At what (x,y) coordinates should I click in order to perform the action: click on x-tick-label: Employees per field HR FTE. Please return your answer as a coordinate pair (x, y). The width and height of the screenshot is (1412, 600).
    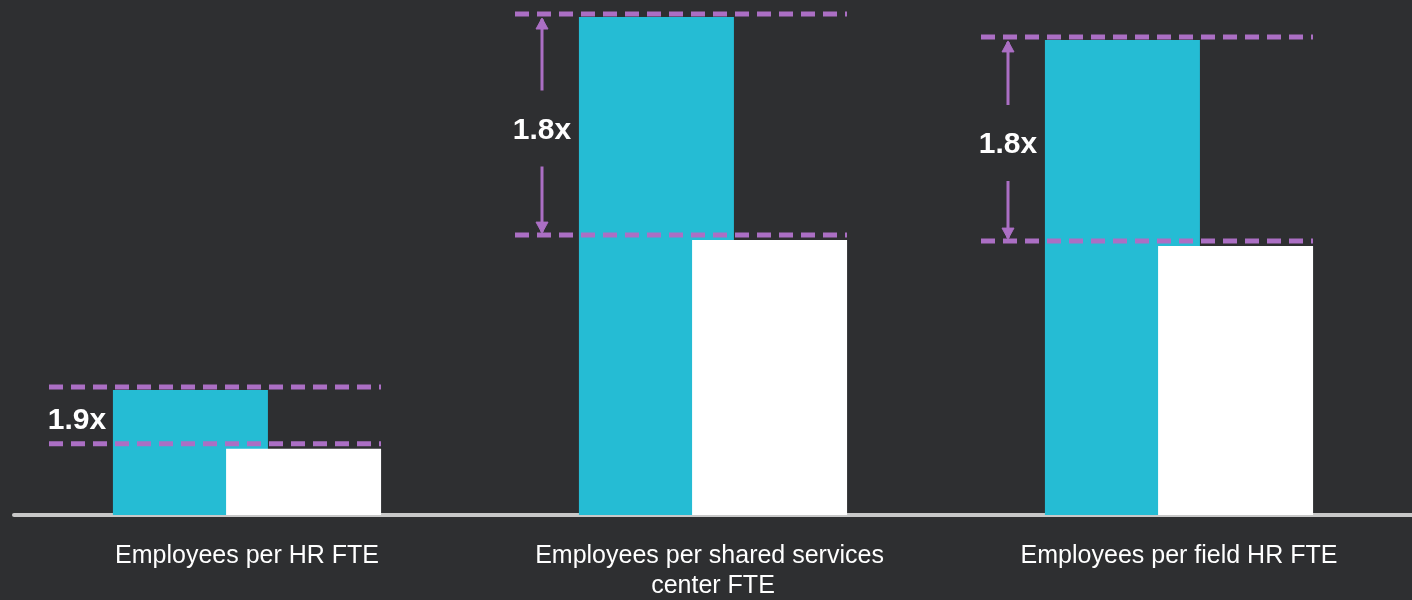
    Looking at the image, I should click on (1179, 554).